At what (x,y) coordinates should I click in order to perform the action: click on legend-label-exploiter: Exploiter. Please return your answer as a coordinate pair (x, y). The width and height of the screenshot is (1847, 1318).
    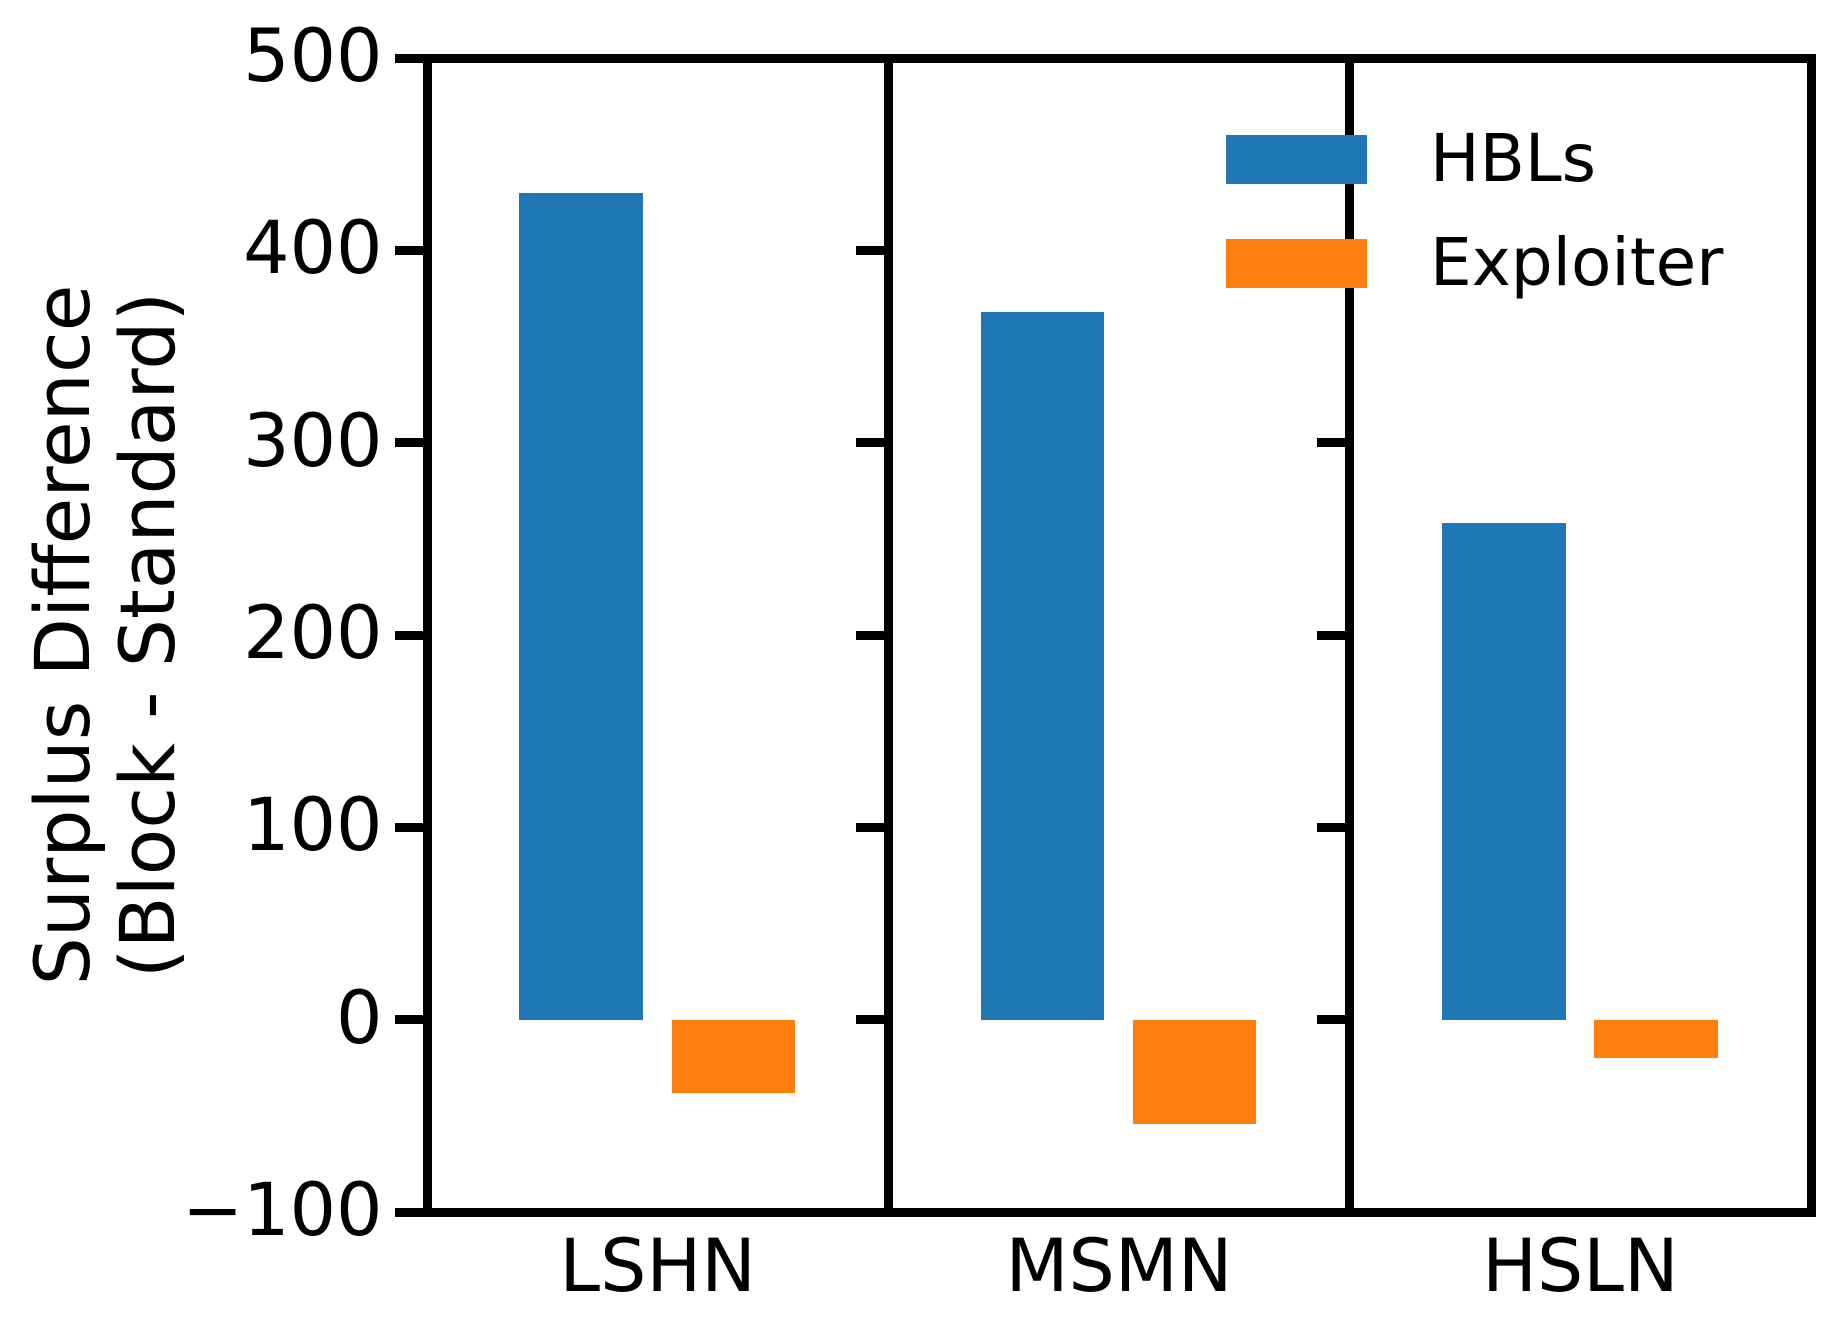
    Looking at the image, I should click on (1577, 262).